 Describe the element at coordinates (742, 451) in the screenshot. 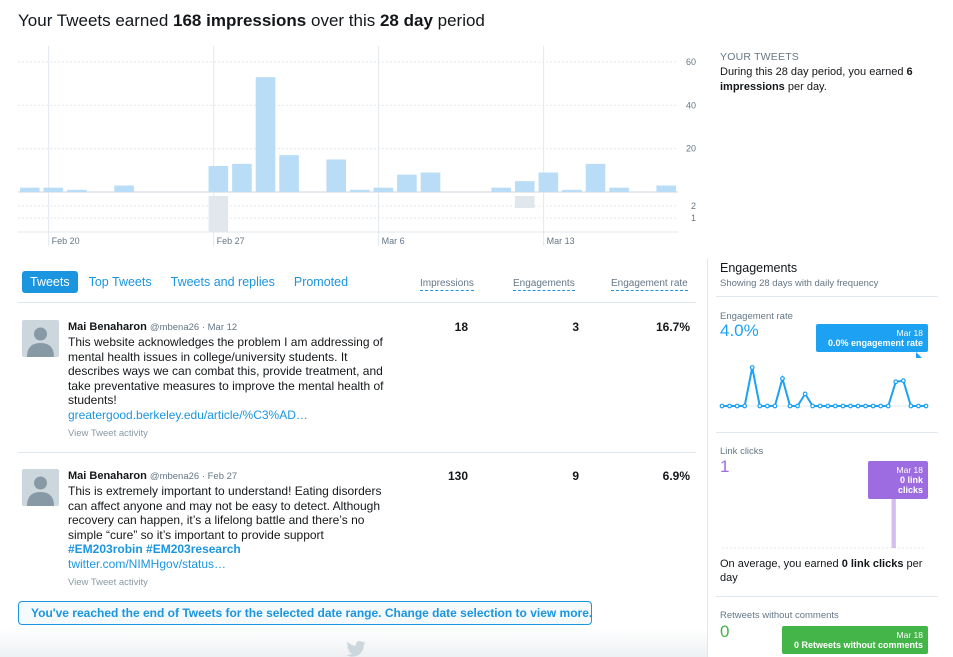

I see `link-clicks-label: Link clicks` at that location.